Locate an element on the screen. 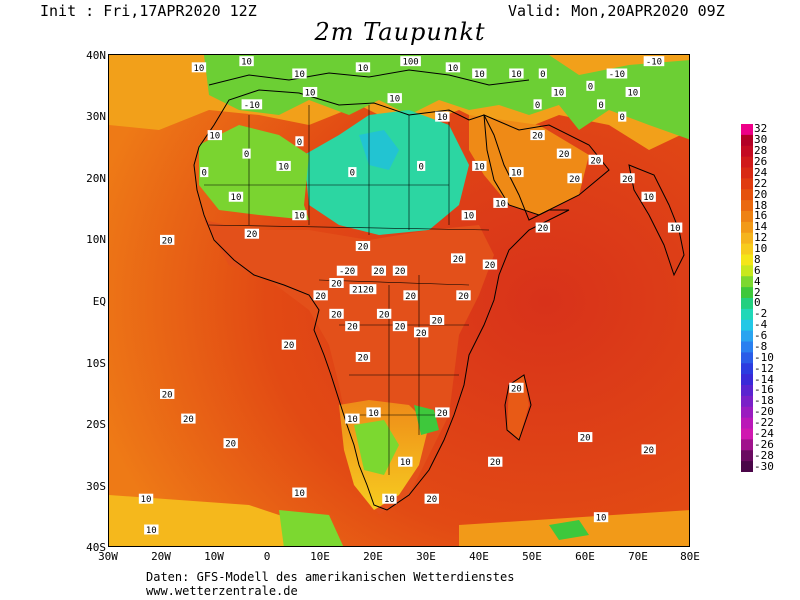 Image resolution: width=800 pixels, height=600 pixels. color-scale-label: -2 is located at coordinates (761, 314).